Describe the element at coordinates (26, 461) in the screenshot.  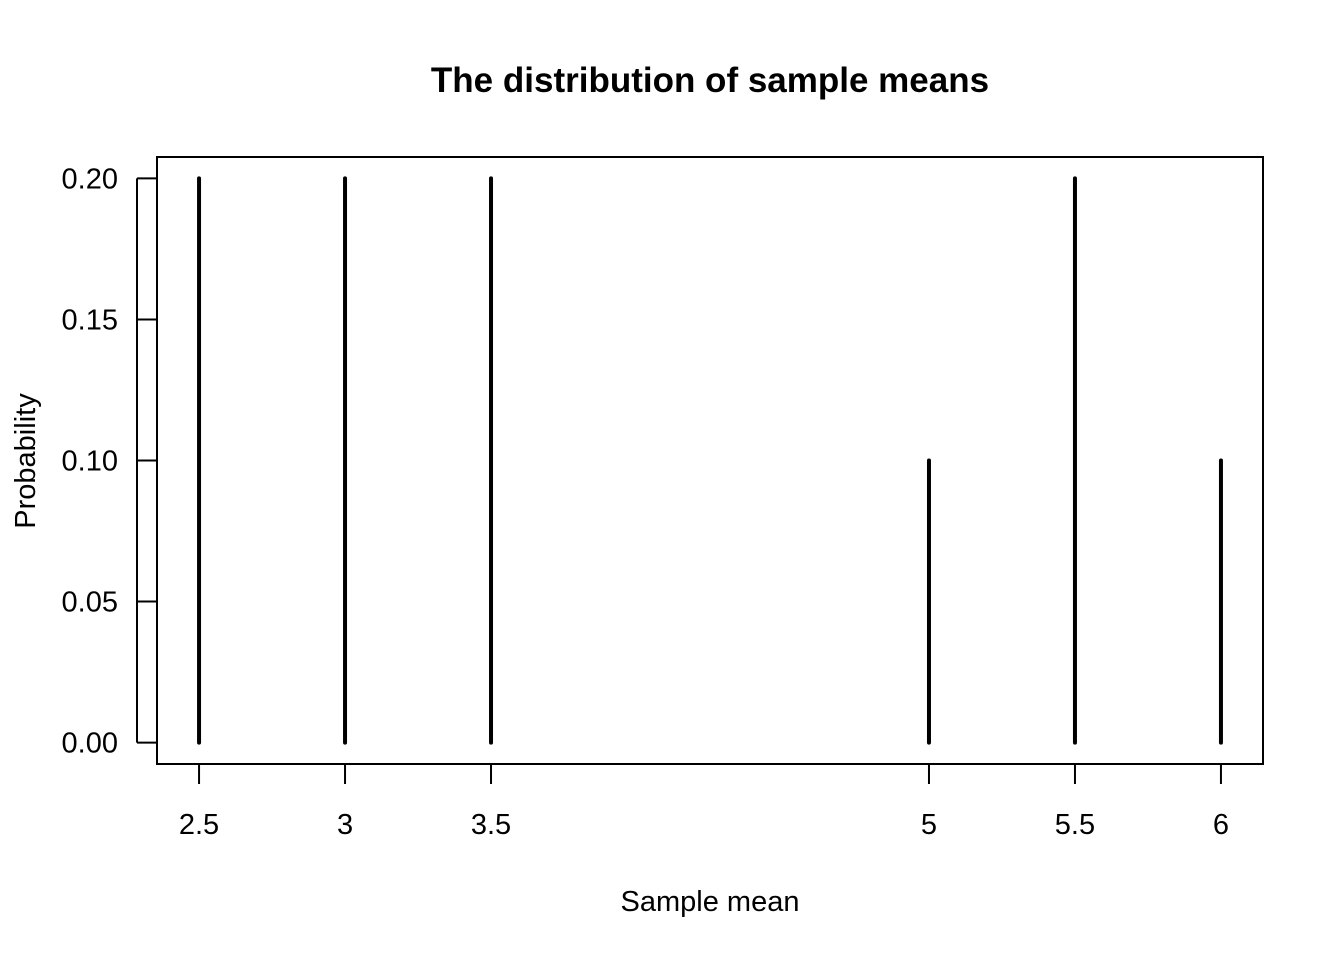
I see `y-axis-label: Probability` at that location.